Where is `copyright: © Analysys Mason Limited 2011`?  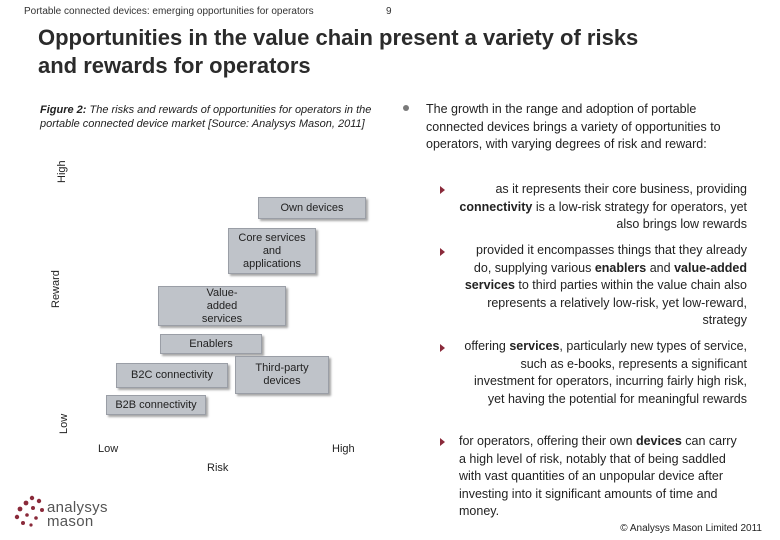 copyright: © Analysys Mason Limited 2011 is located at coordinates (691, 528).